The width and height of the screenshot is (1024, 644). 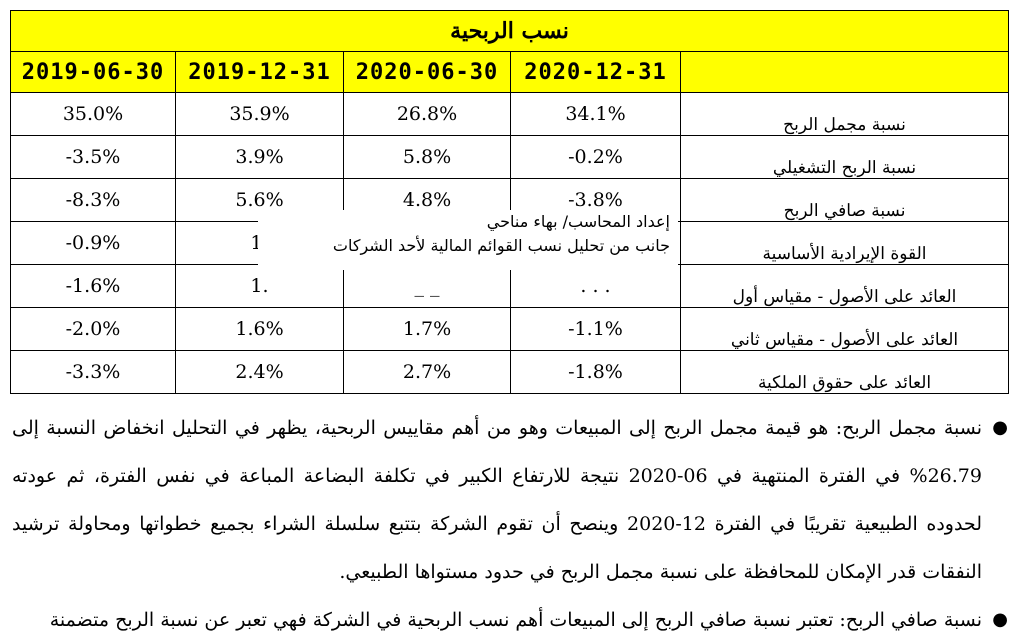 I want to click on row-label: نسبة مجمل الربح, so click(x=844, y=114).